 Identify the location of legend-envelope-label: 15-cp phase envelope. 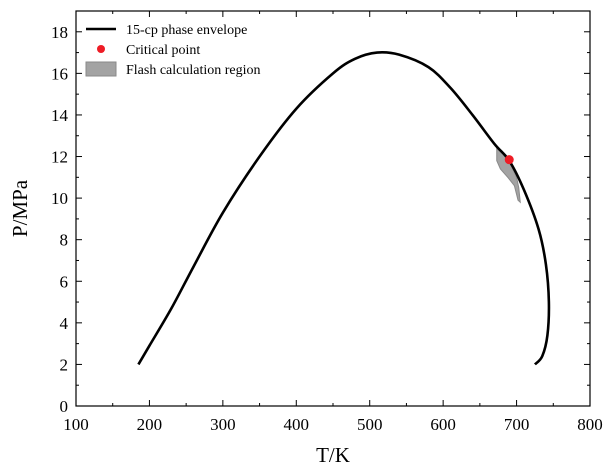
(186, 30).